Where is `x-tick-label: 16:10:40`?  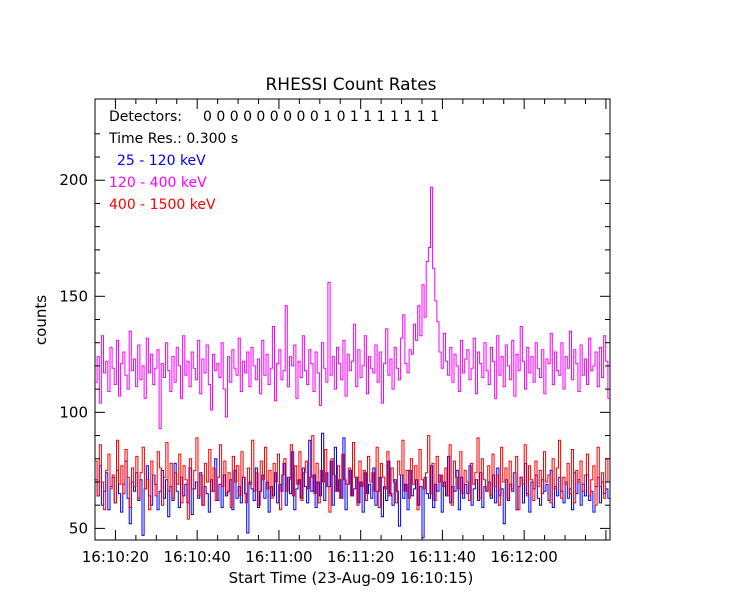
x-tick-label: 16:10:40 is located at coordinates (196, 557).